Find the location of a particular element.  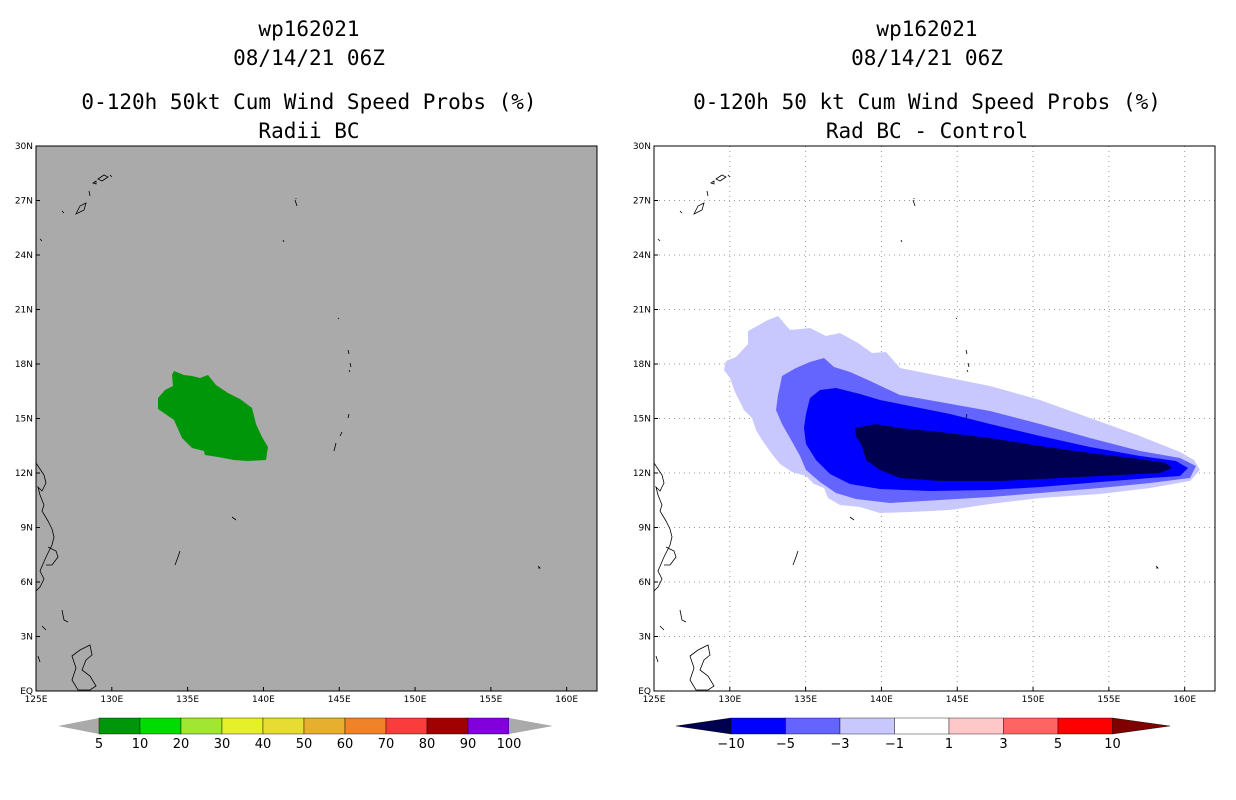

right-colorbar-label: −3 is located at coordinates (839, 744).